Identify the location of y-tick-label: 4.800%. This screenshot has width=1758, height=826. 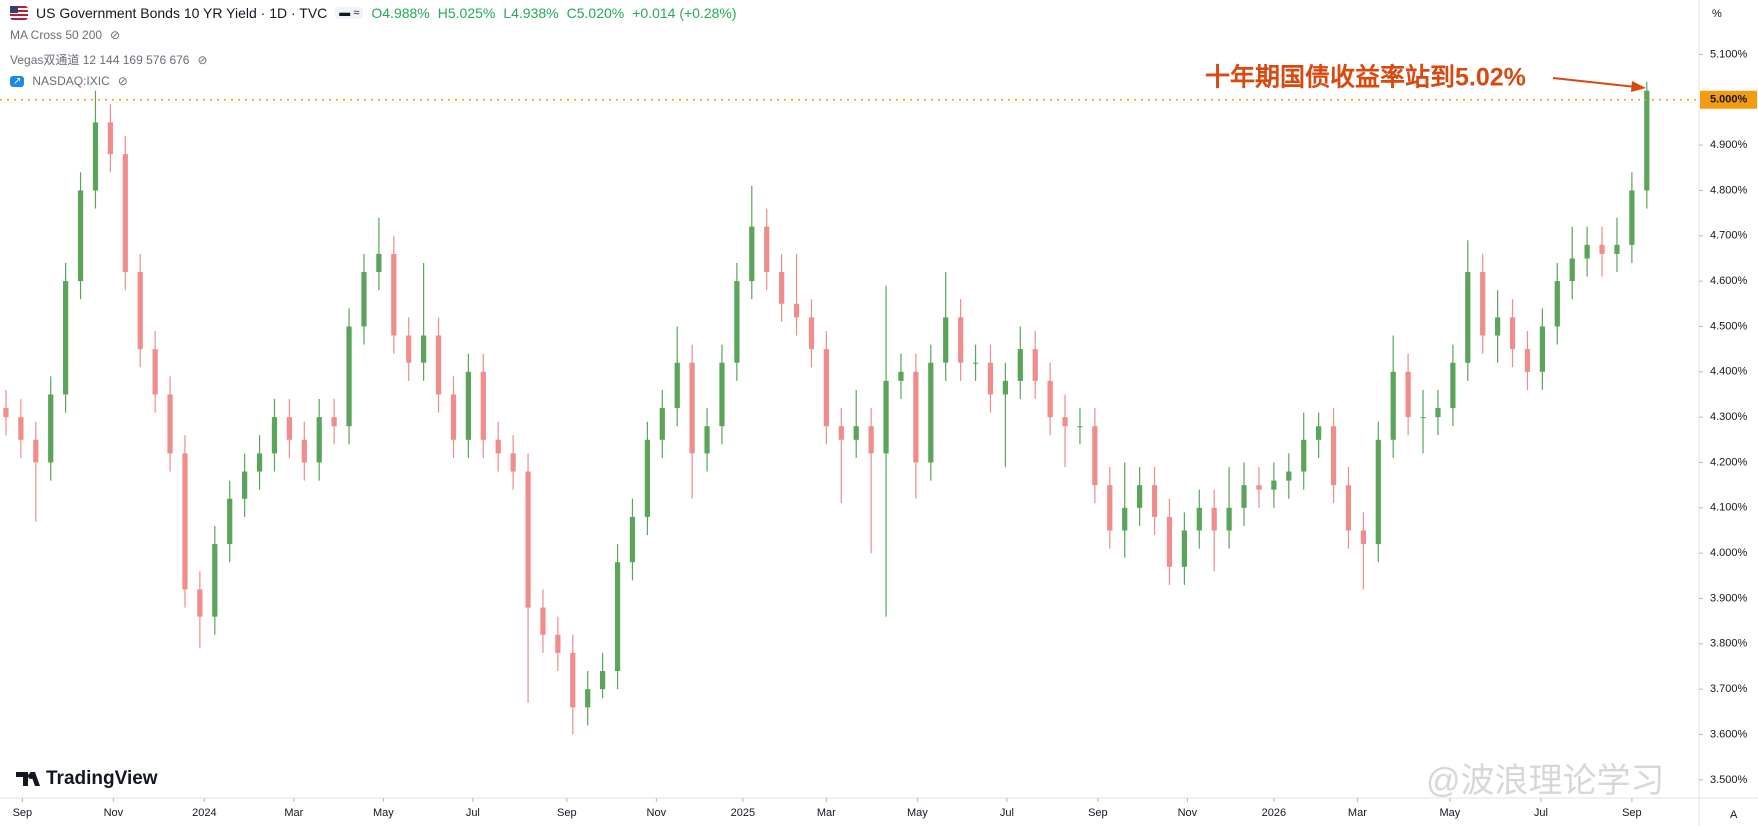
(1729, 190).